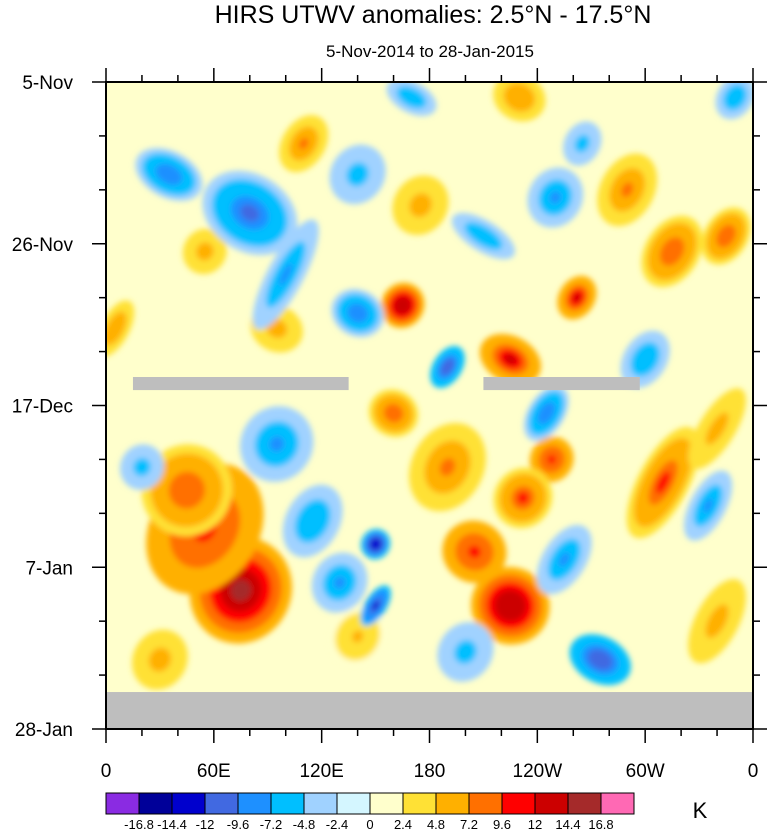  I want to click on x-tick-label: 120E, so click(321, 771).